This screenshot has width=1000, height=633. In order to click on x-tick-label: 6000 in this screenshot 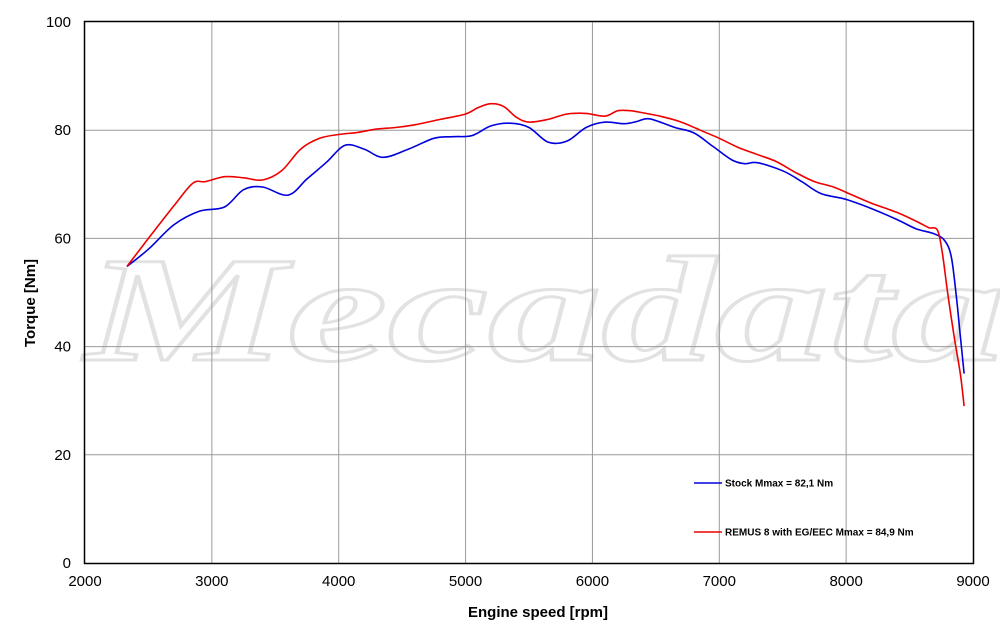, I will do `click(592, 581)`.